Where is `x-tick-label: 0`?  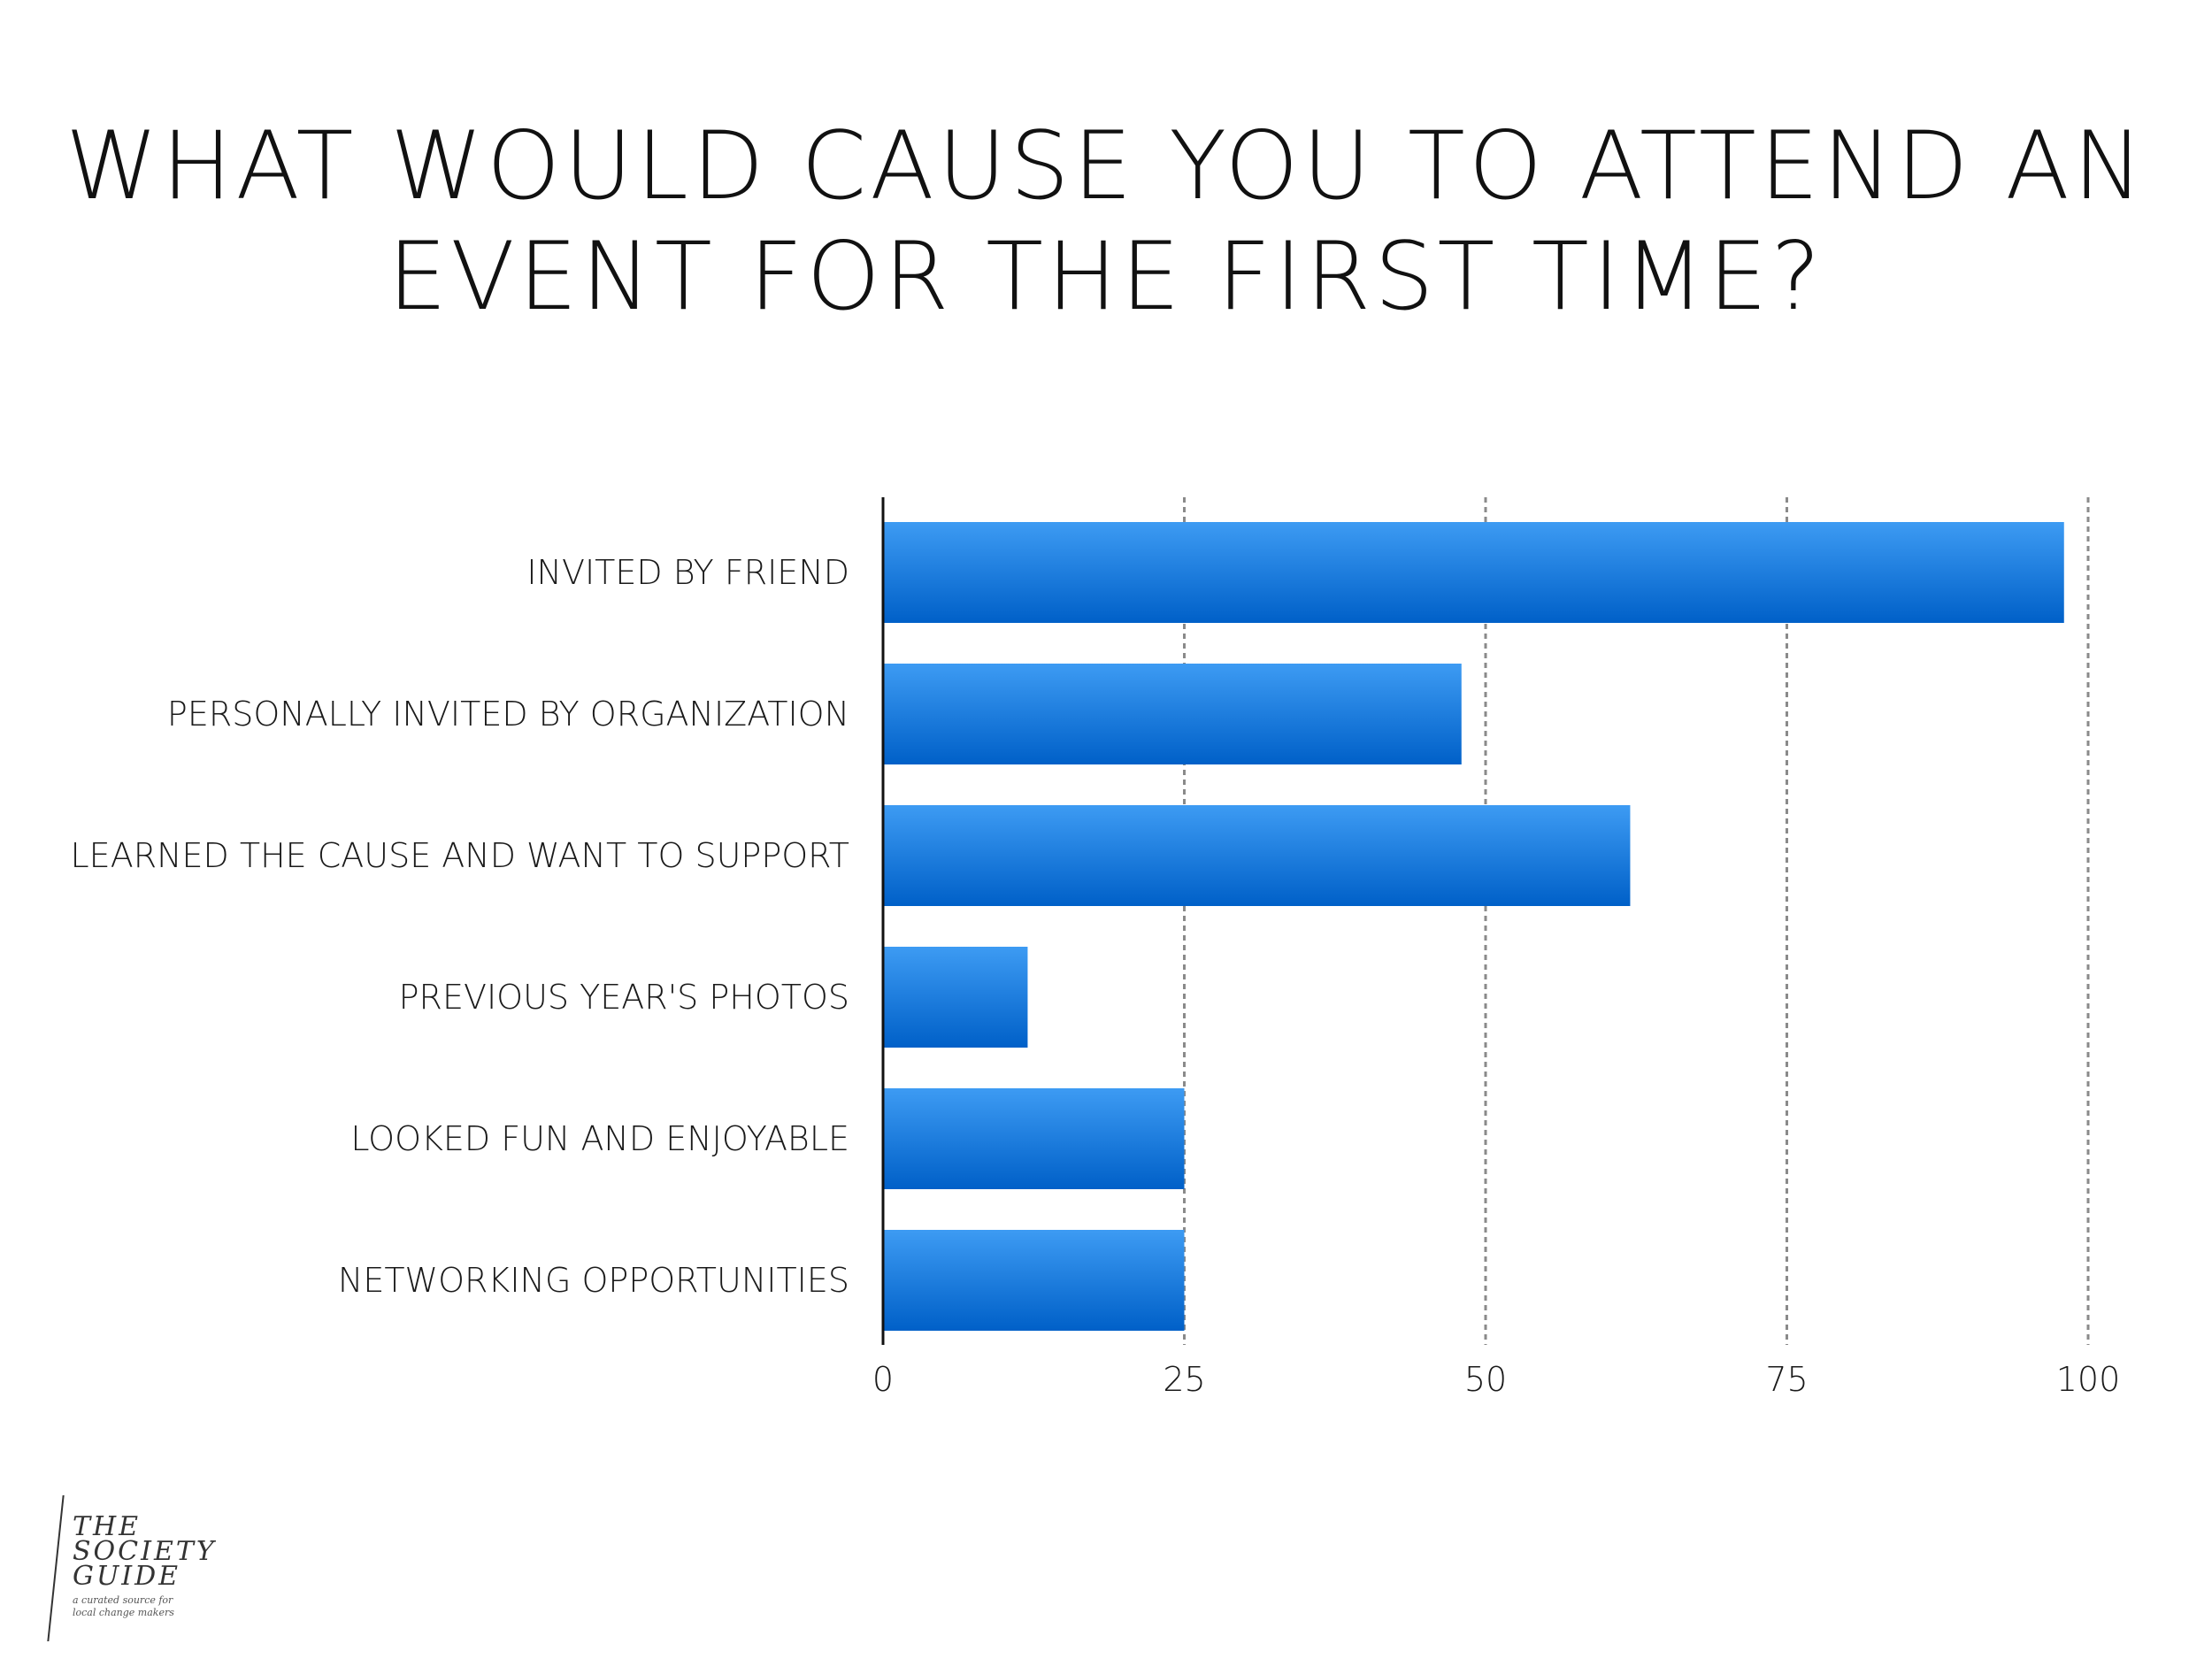 x-tick-label: 0 is located at coordinates (883, 1379).